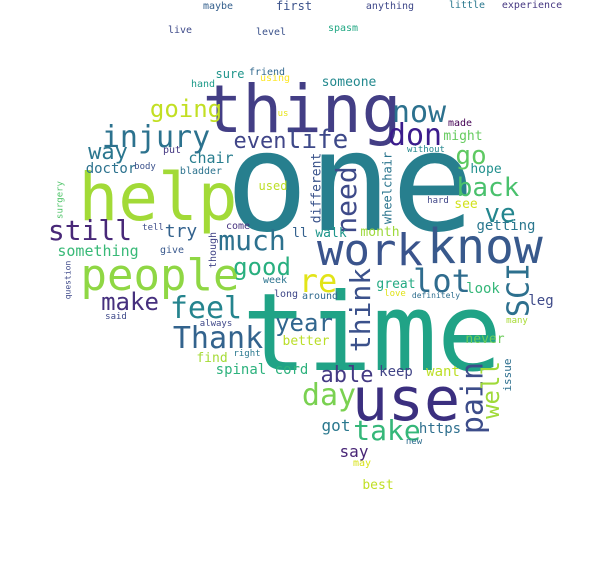 The height and width of the screenshot is (568, 600). What do you see at coordinates (395, 294) in the screenshot?
I see `word-love: love` at bounding box center [395, 294].